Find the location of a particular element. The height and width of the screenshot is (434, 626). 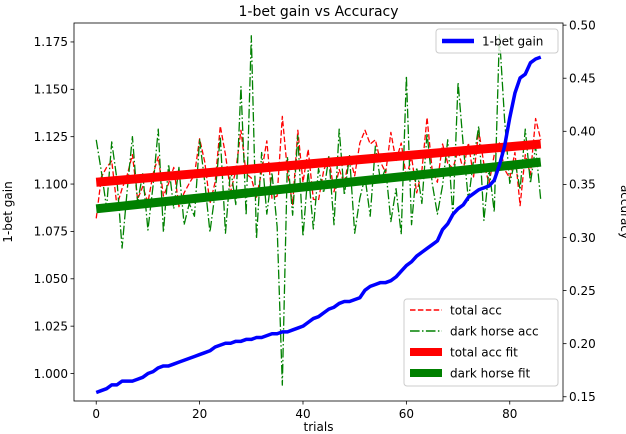

y-right-tick-label: 0.30 is located at coordinates (582, 238).